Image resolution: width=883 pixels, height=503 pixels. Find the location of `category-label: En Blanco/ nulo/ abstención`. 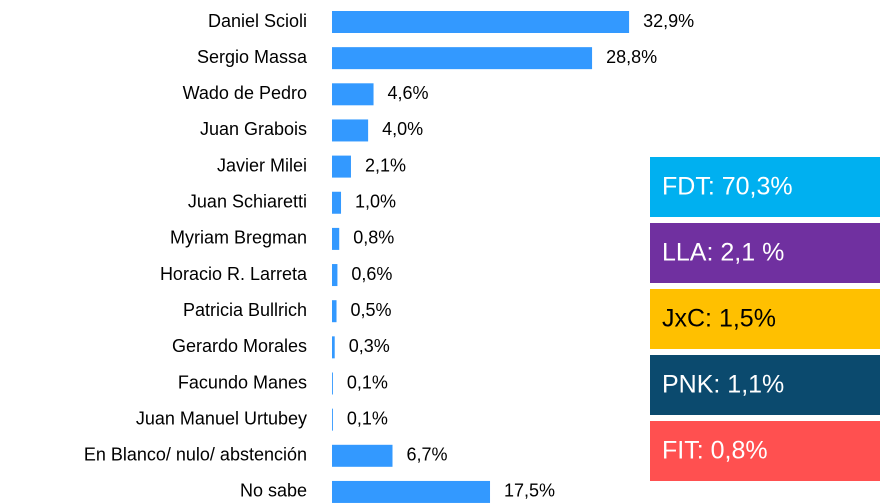

category-label: En Blanco/ nulo/ abstención is located at coordinates (195, 455).